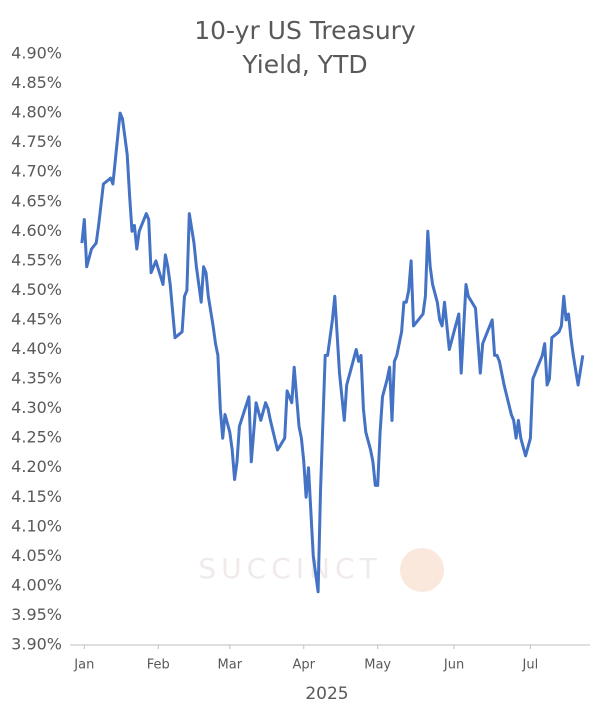 The height and width of the screenshot is (717, 599). Describe the element at coordinates (36, 200) in the screenshot. I see `y-tick-label: 4.65%` at that location.